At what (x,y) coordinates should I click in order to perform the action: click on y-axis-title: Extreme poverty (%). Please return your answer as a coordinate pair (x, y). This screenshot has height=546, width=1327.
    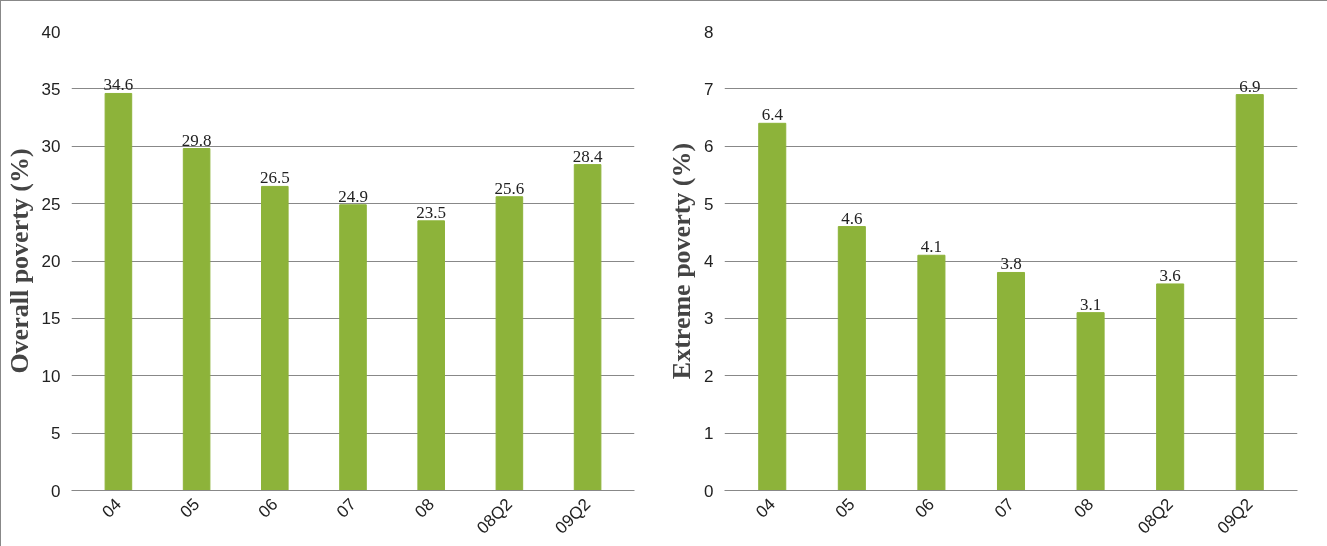
    Looking at the image, I should click on (682, 261).